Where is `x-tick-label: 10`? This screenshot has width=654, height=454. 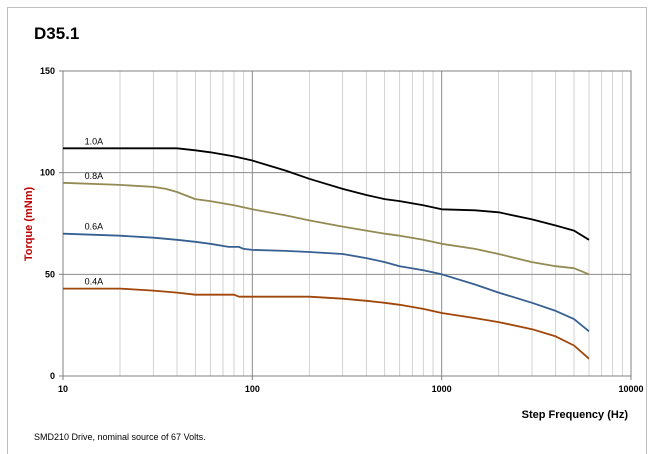 x-tick-label: 10 is located at coordinates (63, 389).